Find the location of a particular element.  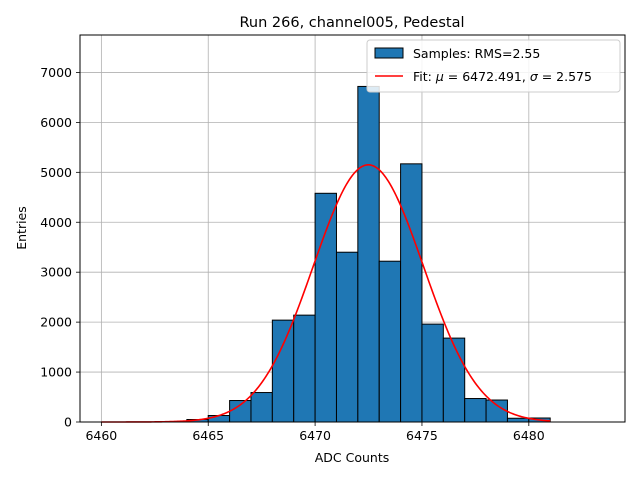

legend-histogram-swatch is located at coordinates (389, 53).